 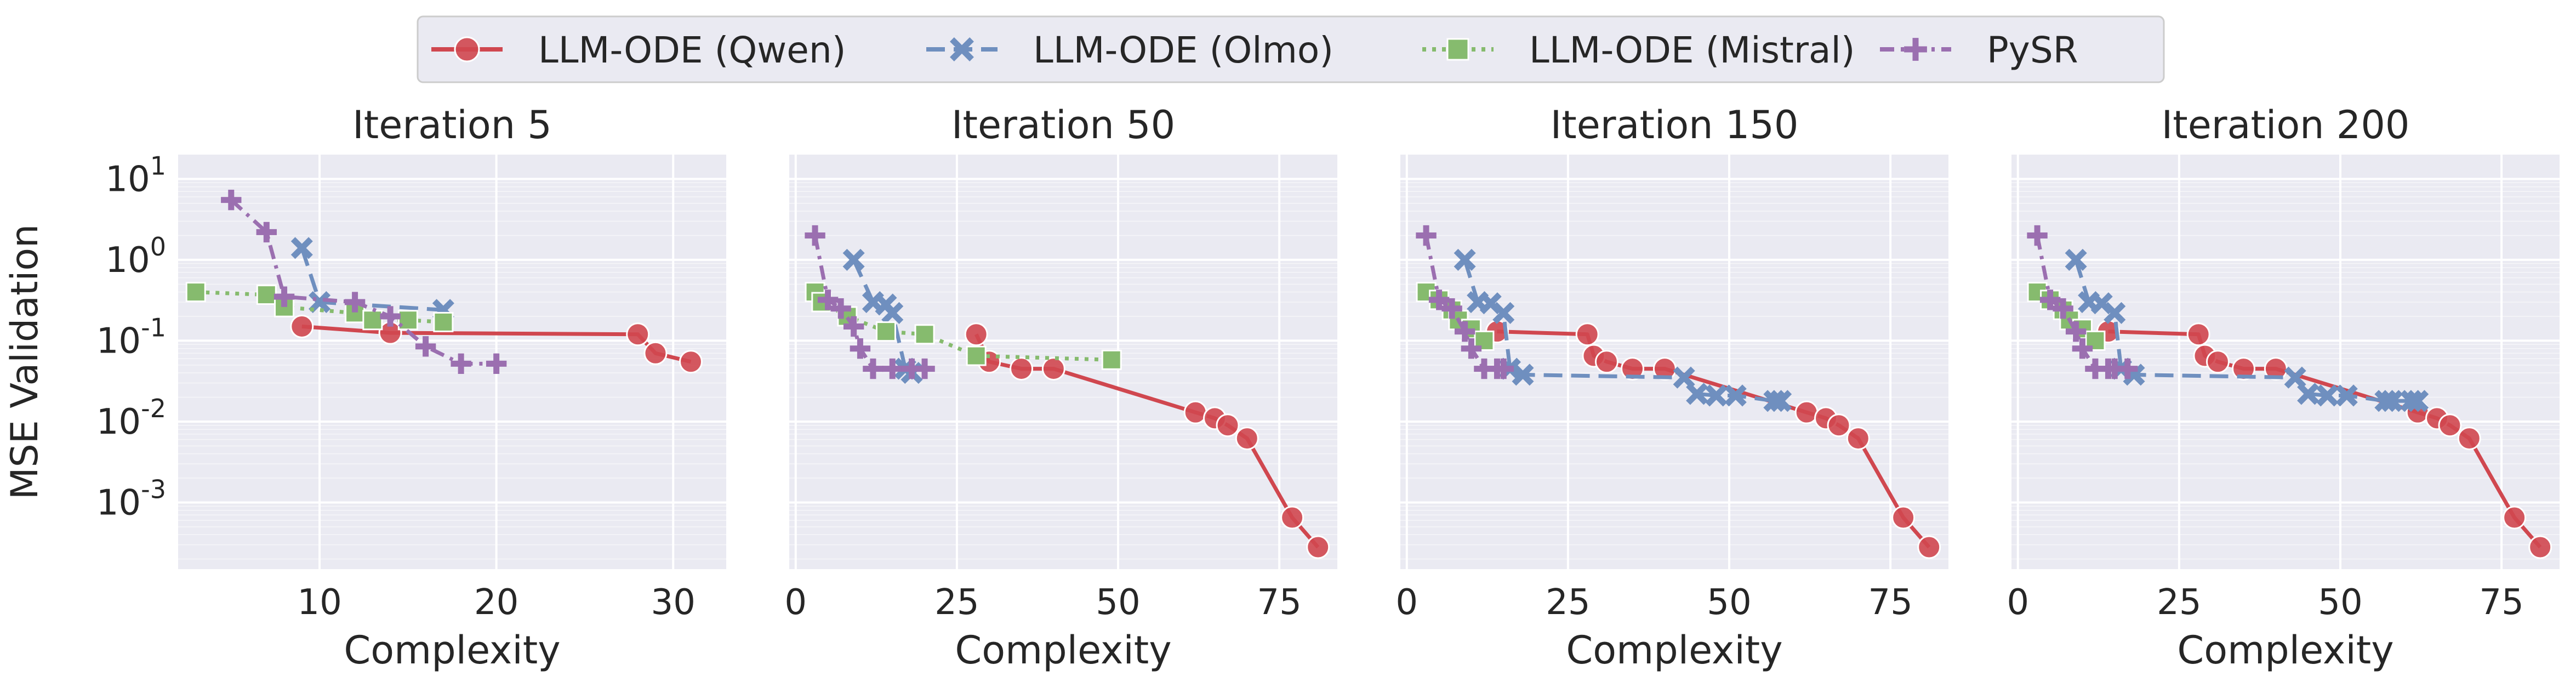 I want to click on legend-entry-llm-ode-qwen: LLM-ODE (Qwen), so click(x=638, y=50).